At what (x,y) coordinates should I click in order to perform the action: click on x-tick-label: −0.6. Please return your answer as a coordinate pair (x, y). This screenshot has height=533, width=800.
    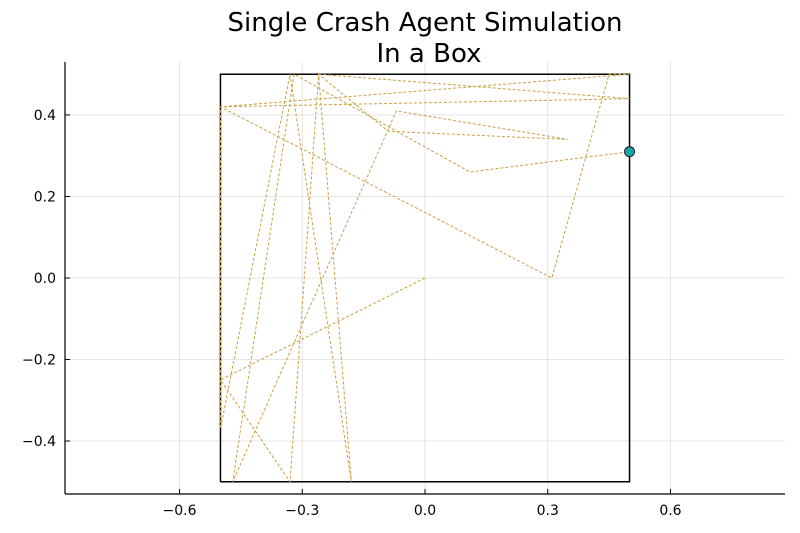
    Looking at the image, I should click on (180, 511).